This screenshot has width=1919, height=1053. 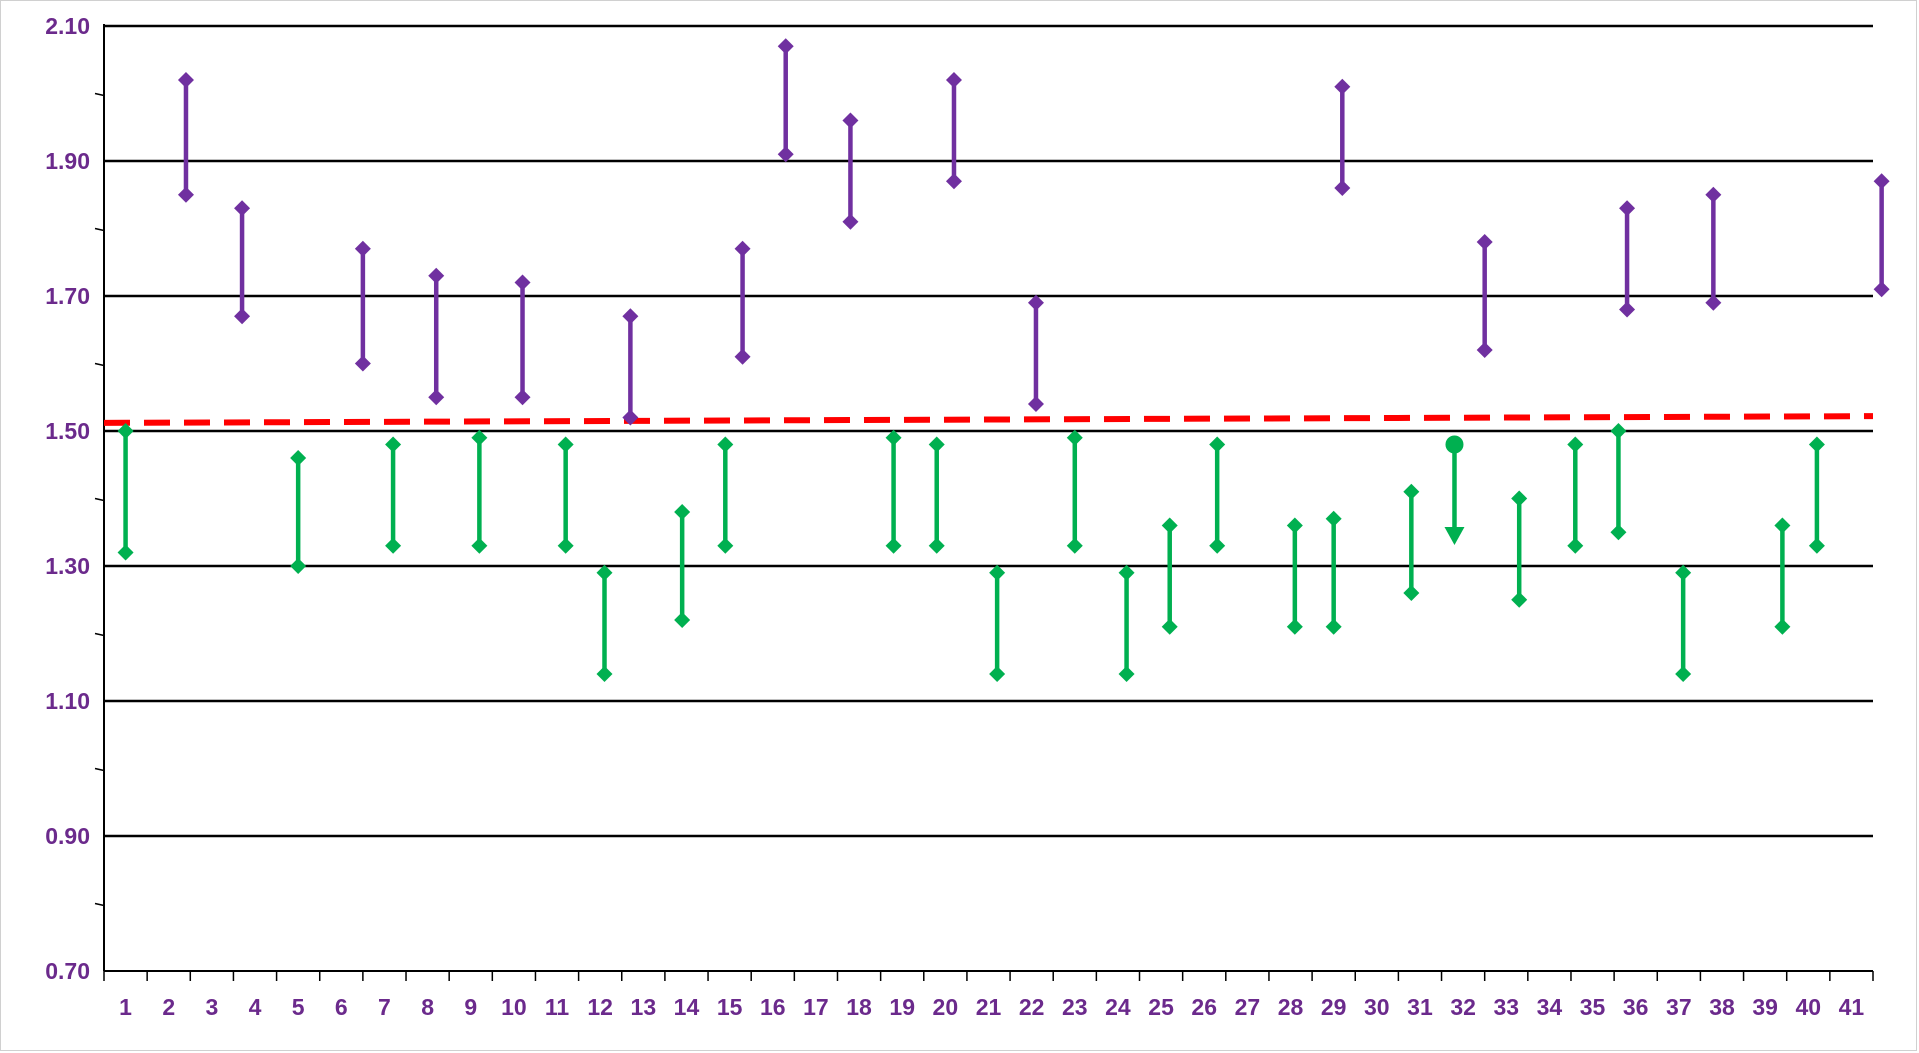 I want to click on x-tick-label: 5, so click(x=298, y=1007).